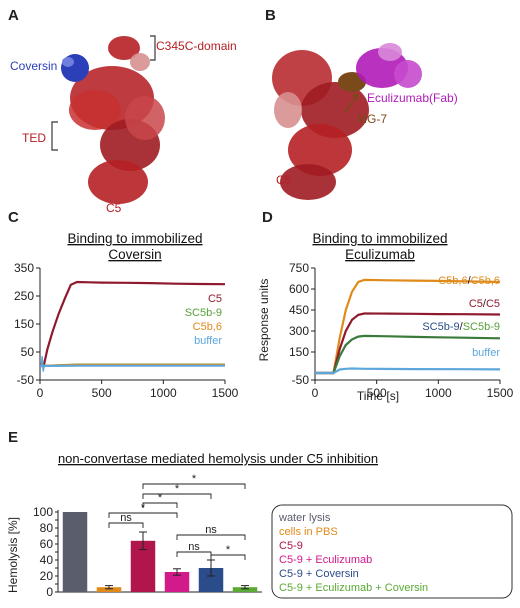 The width and height of the screenshot is (520, 608). I want to click on c-ytick-label: 50, so click(28, 352).